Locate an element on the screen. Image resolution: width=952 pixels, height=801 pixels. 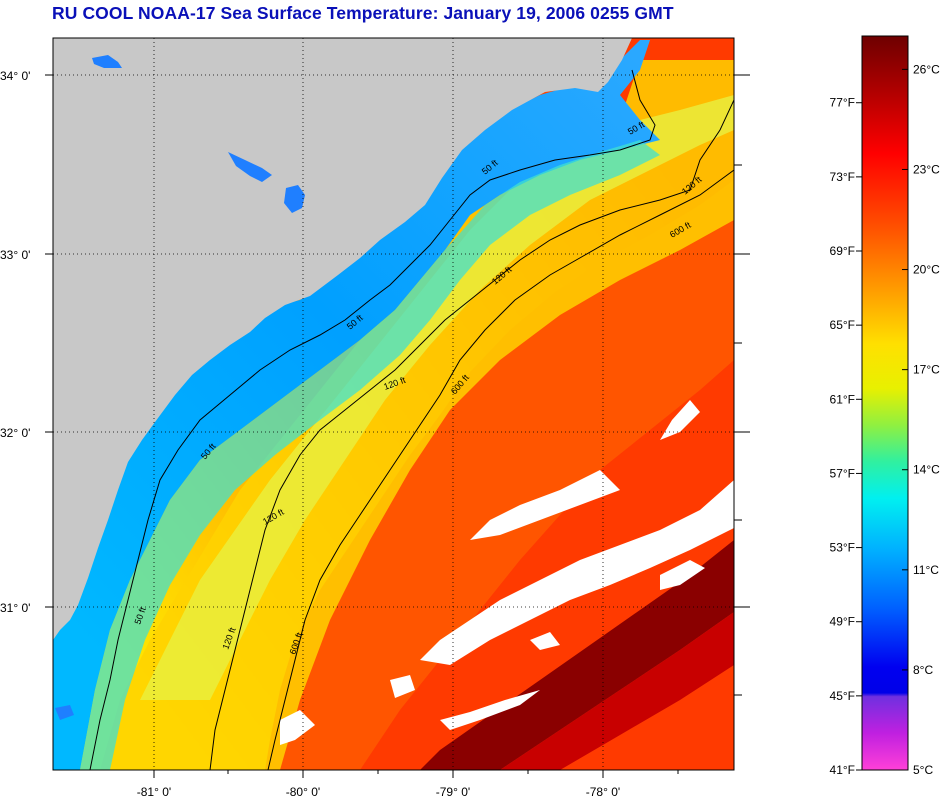
fahrenheit-label: 53°F is located at coordinates (842, 548).